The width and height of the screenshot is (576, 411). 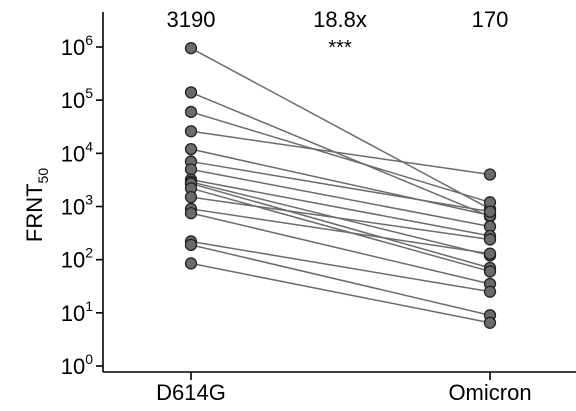 I want to click on fold-change-label: 18.8x, so click(x=340, y=19).